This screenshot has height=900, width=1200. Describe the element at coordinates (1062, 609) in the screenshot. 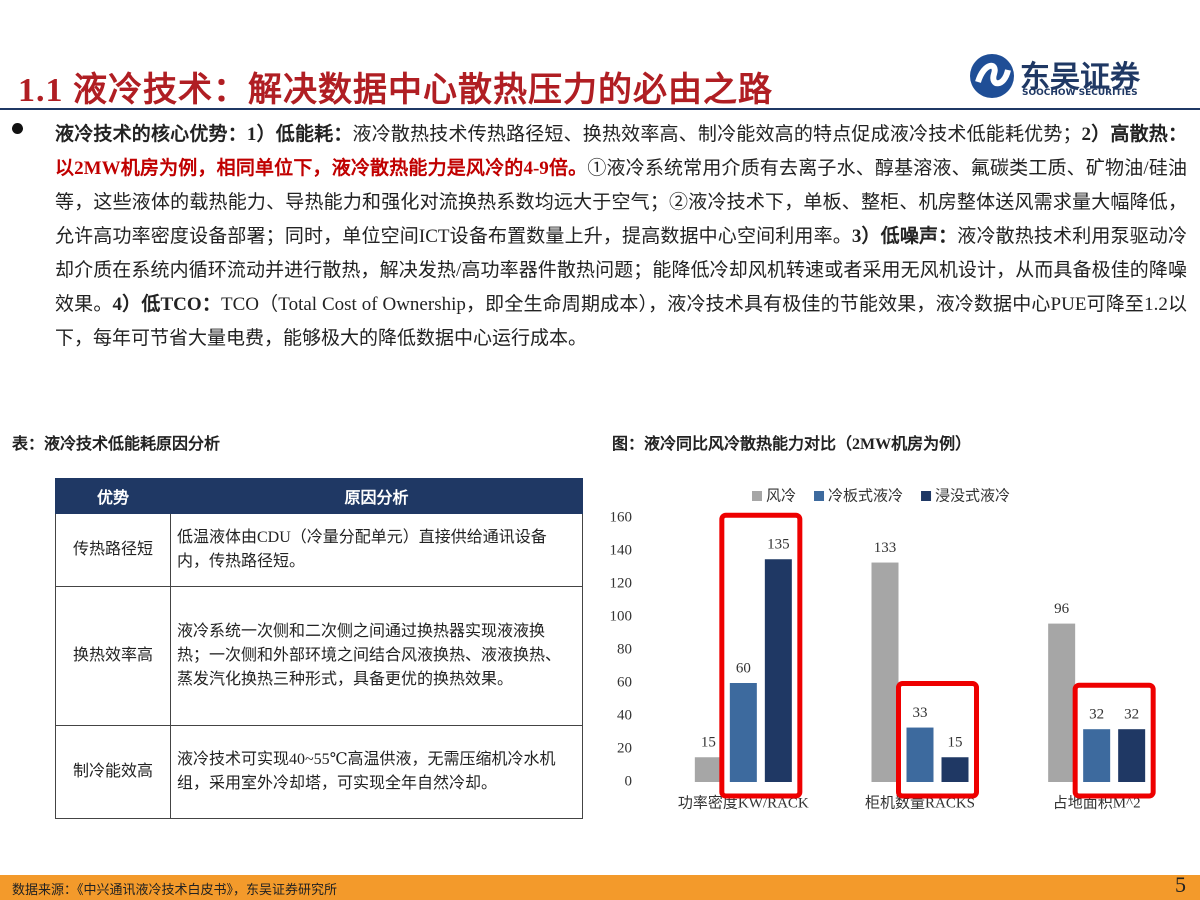

I see `data-label: 96` at that location.